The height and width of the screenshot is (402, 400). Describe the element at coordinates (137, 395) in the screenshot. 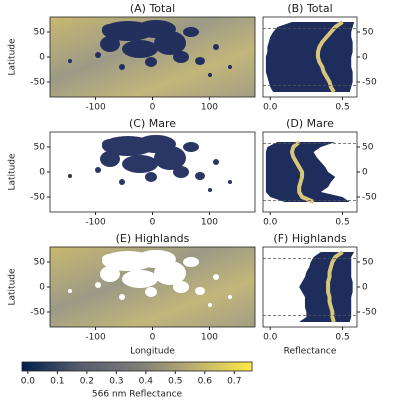

I see `colorbar-label: 566 nm Reflectance` at that location.